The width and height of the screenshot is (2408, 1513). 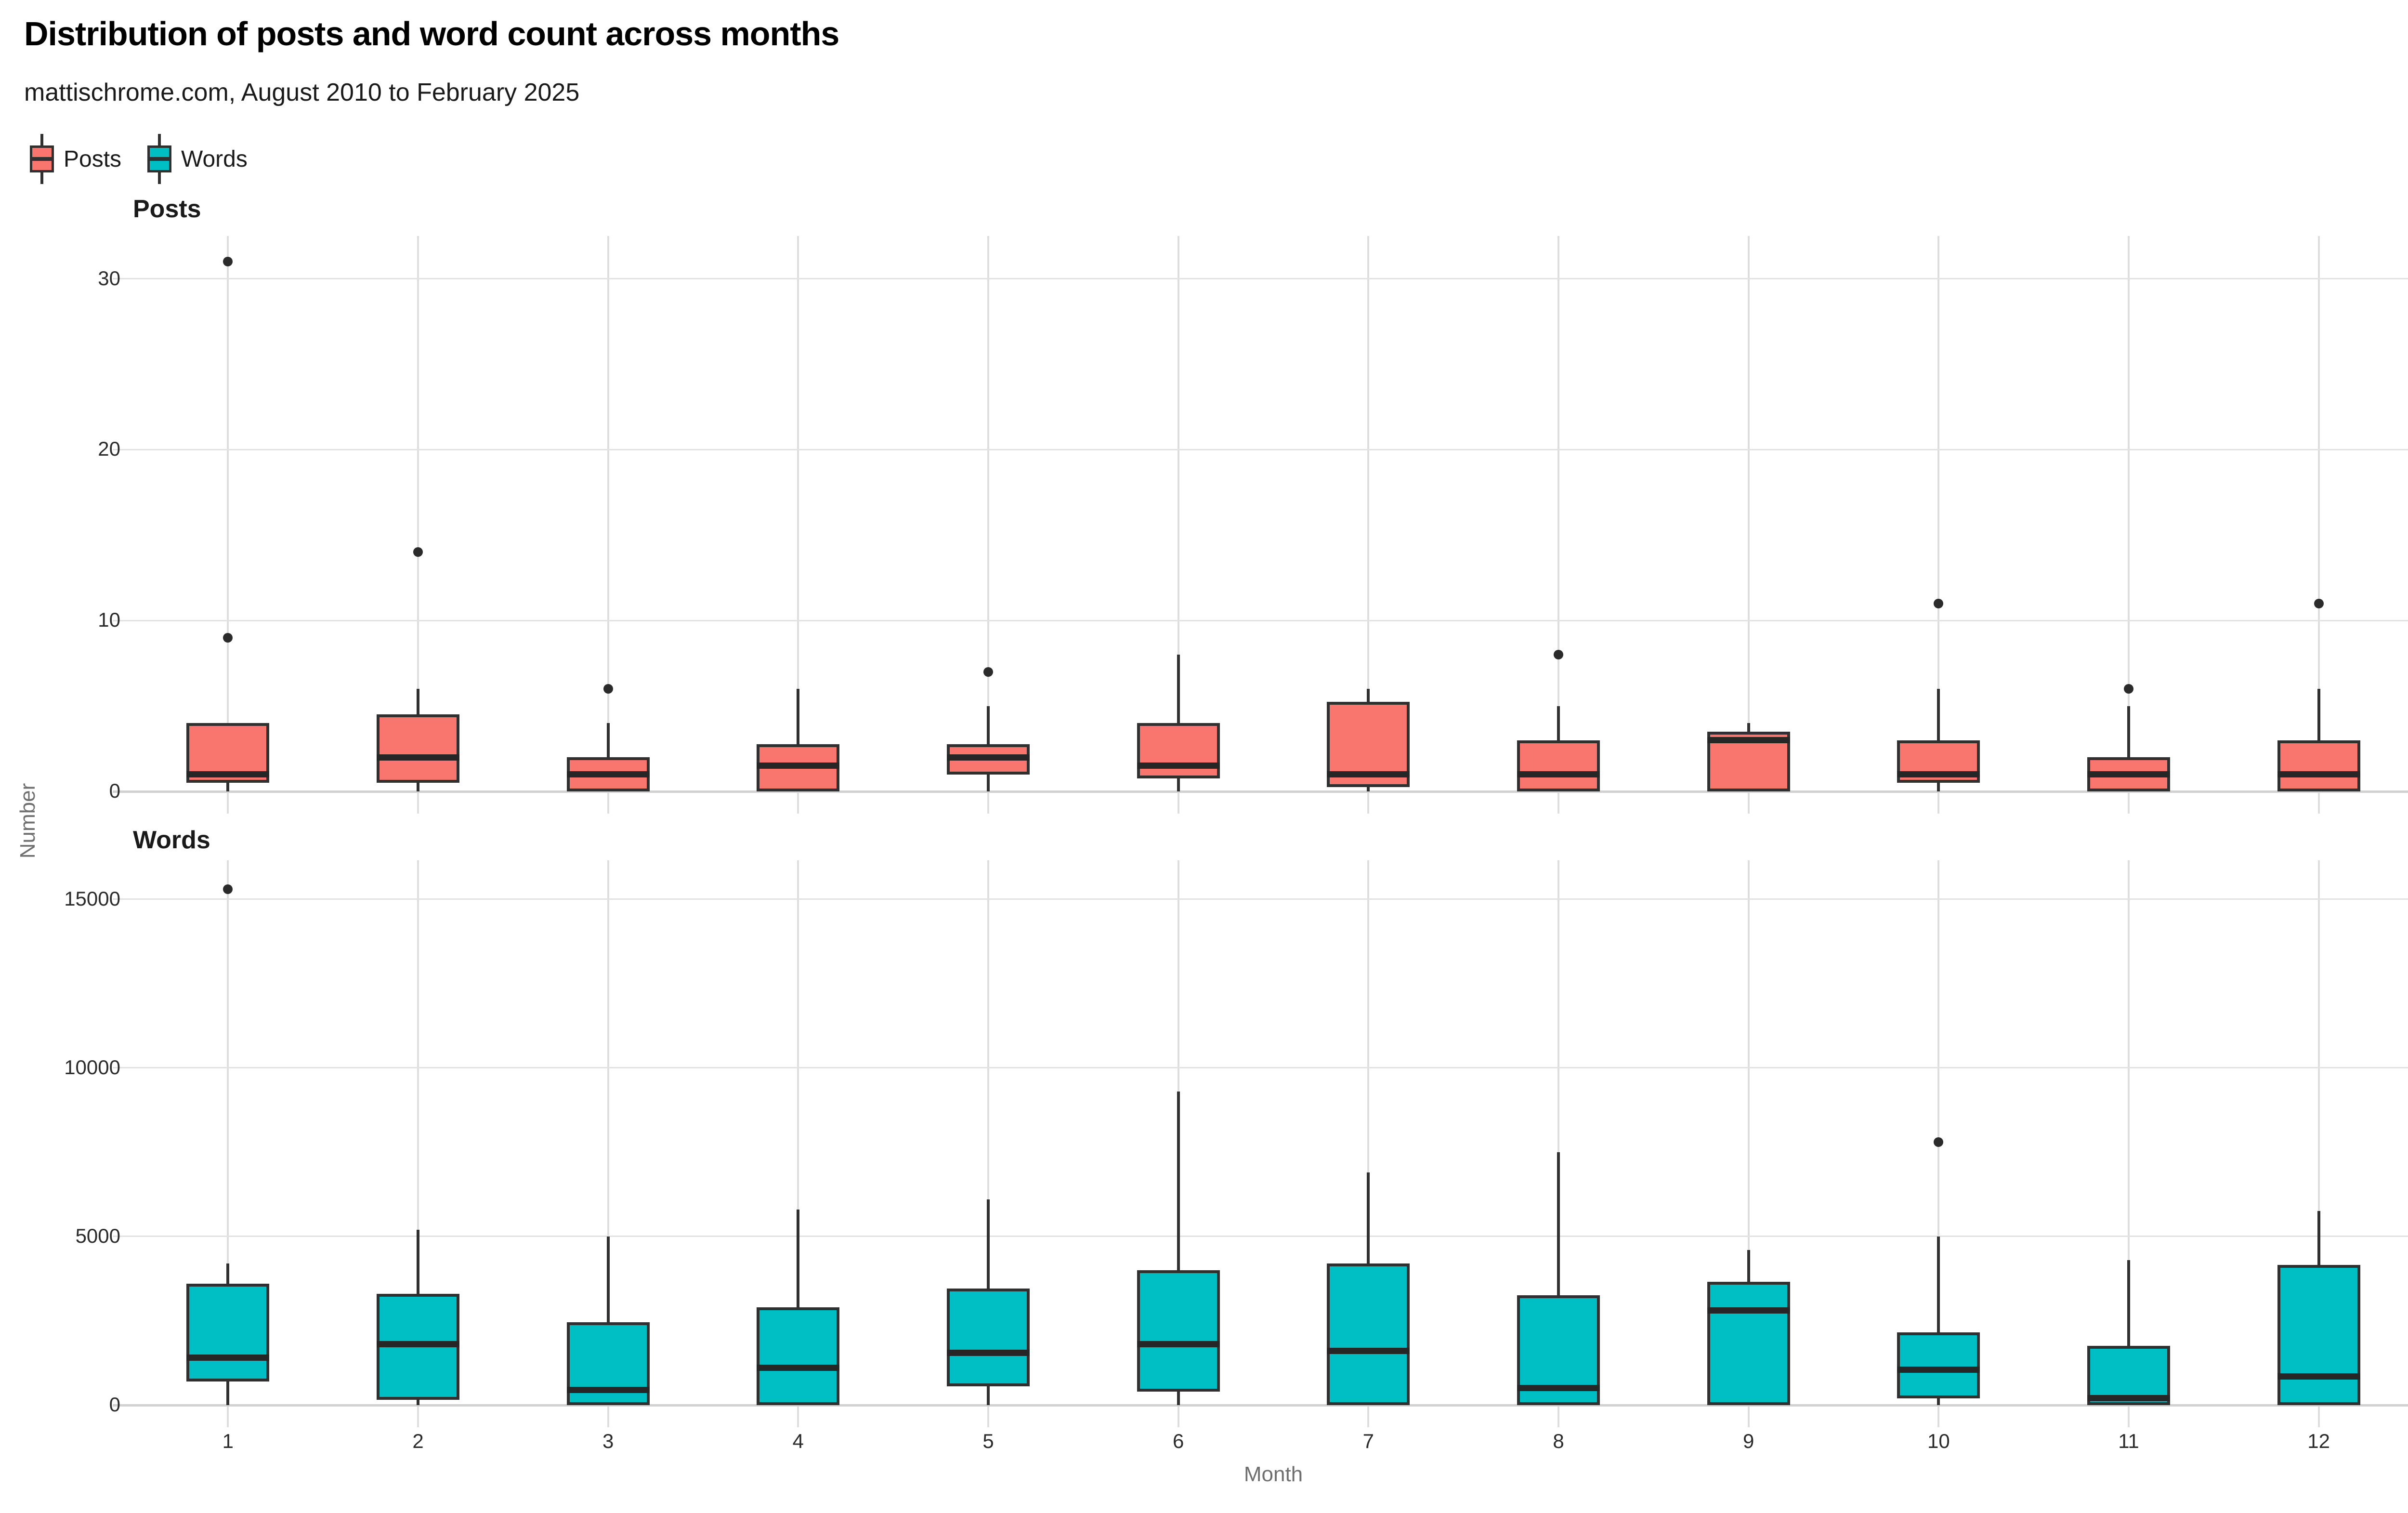 What do you see at coordinates (228, 775) in the screenshot?
I see `boxplot-posts-month-1-median` at bounding box center [228, 775].